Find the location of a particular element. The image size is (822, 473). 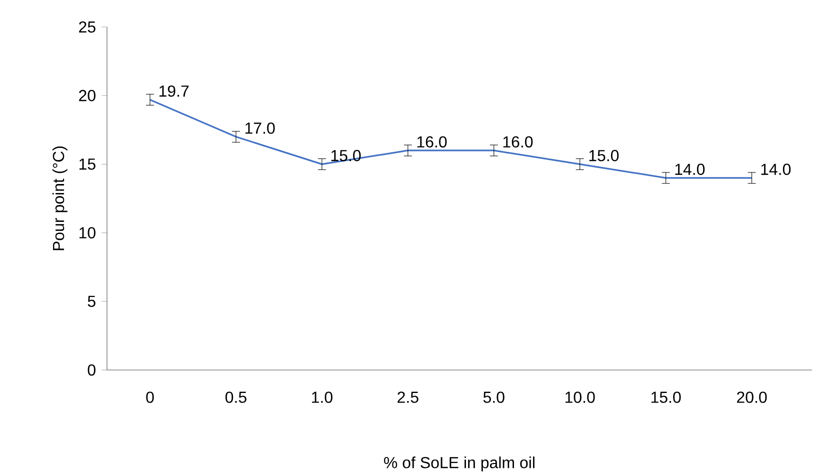

y-tick-label: 10 is located at coordinates (87, 232).